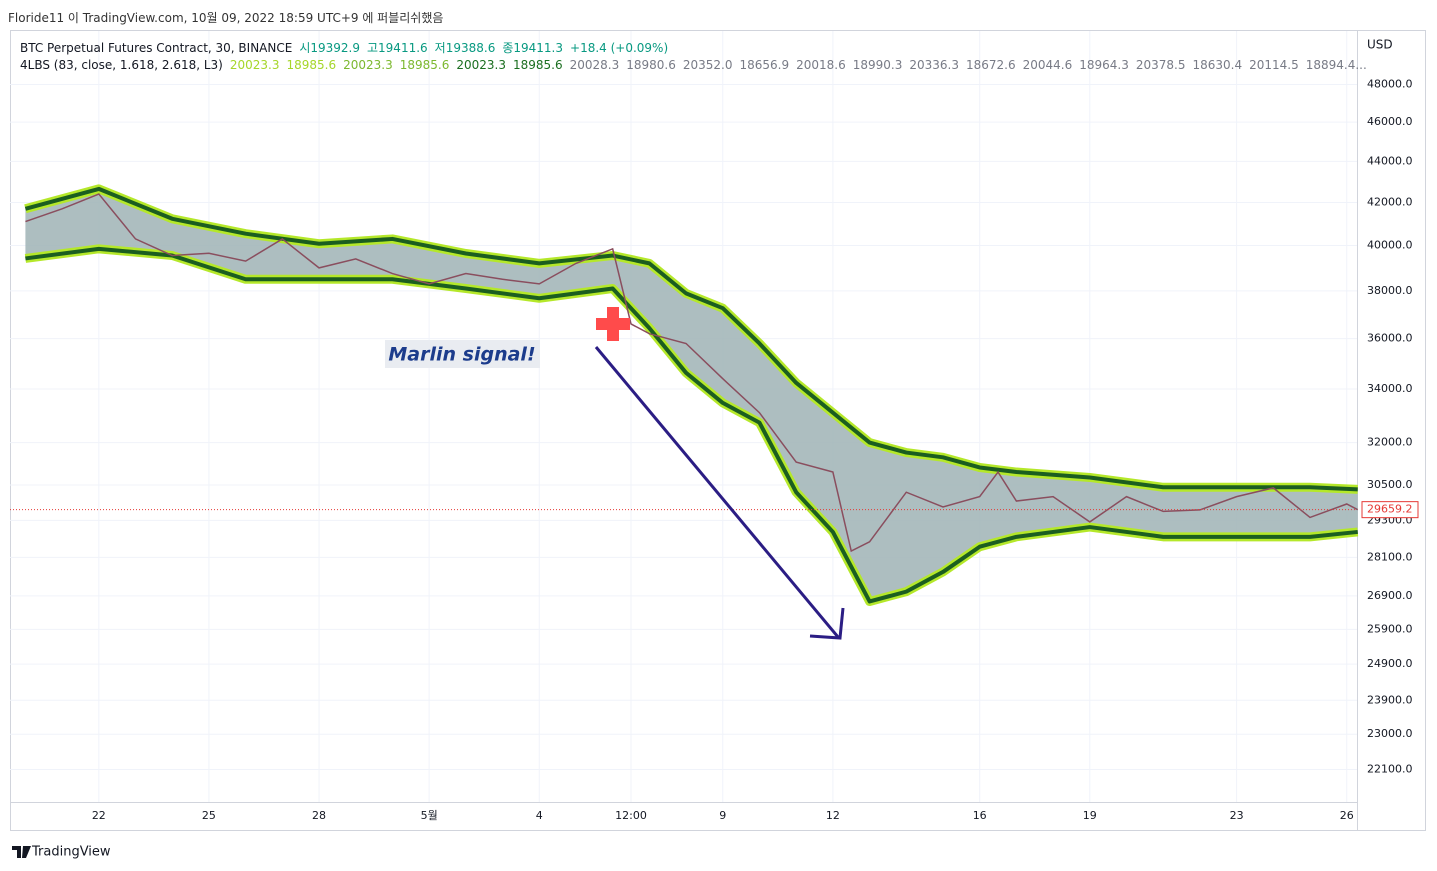 This screenshot has height=871, width=1437. I want to click on indicator-value: 20044.6, so click(1047, 65).